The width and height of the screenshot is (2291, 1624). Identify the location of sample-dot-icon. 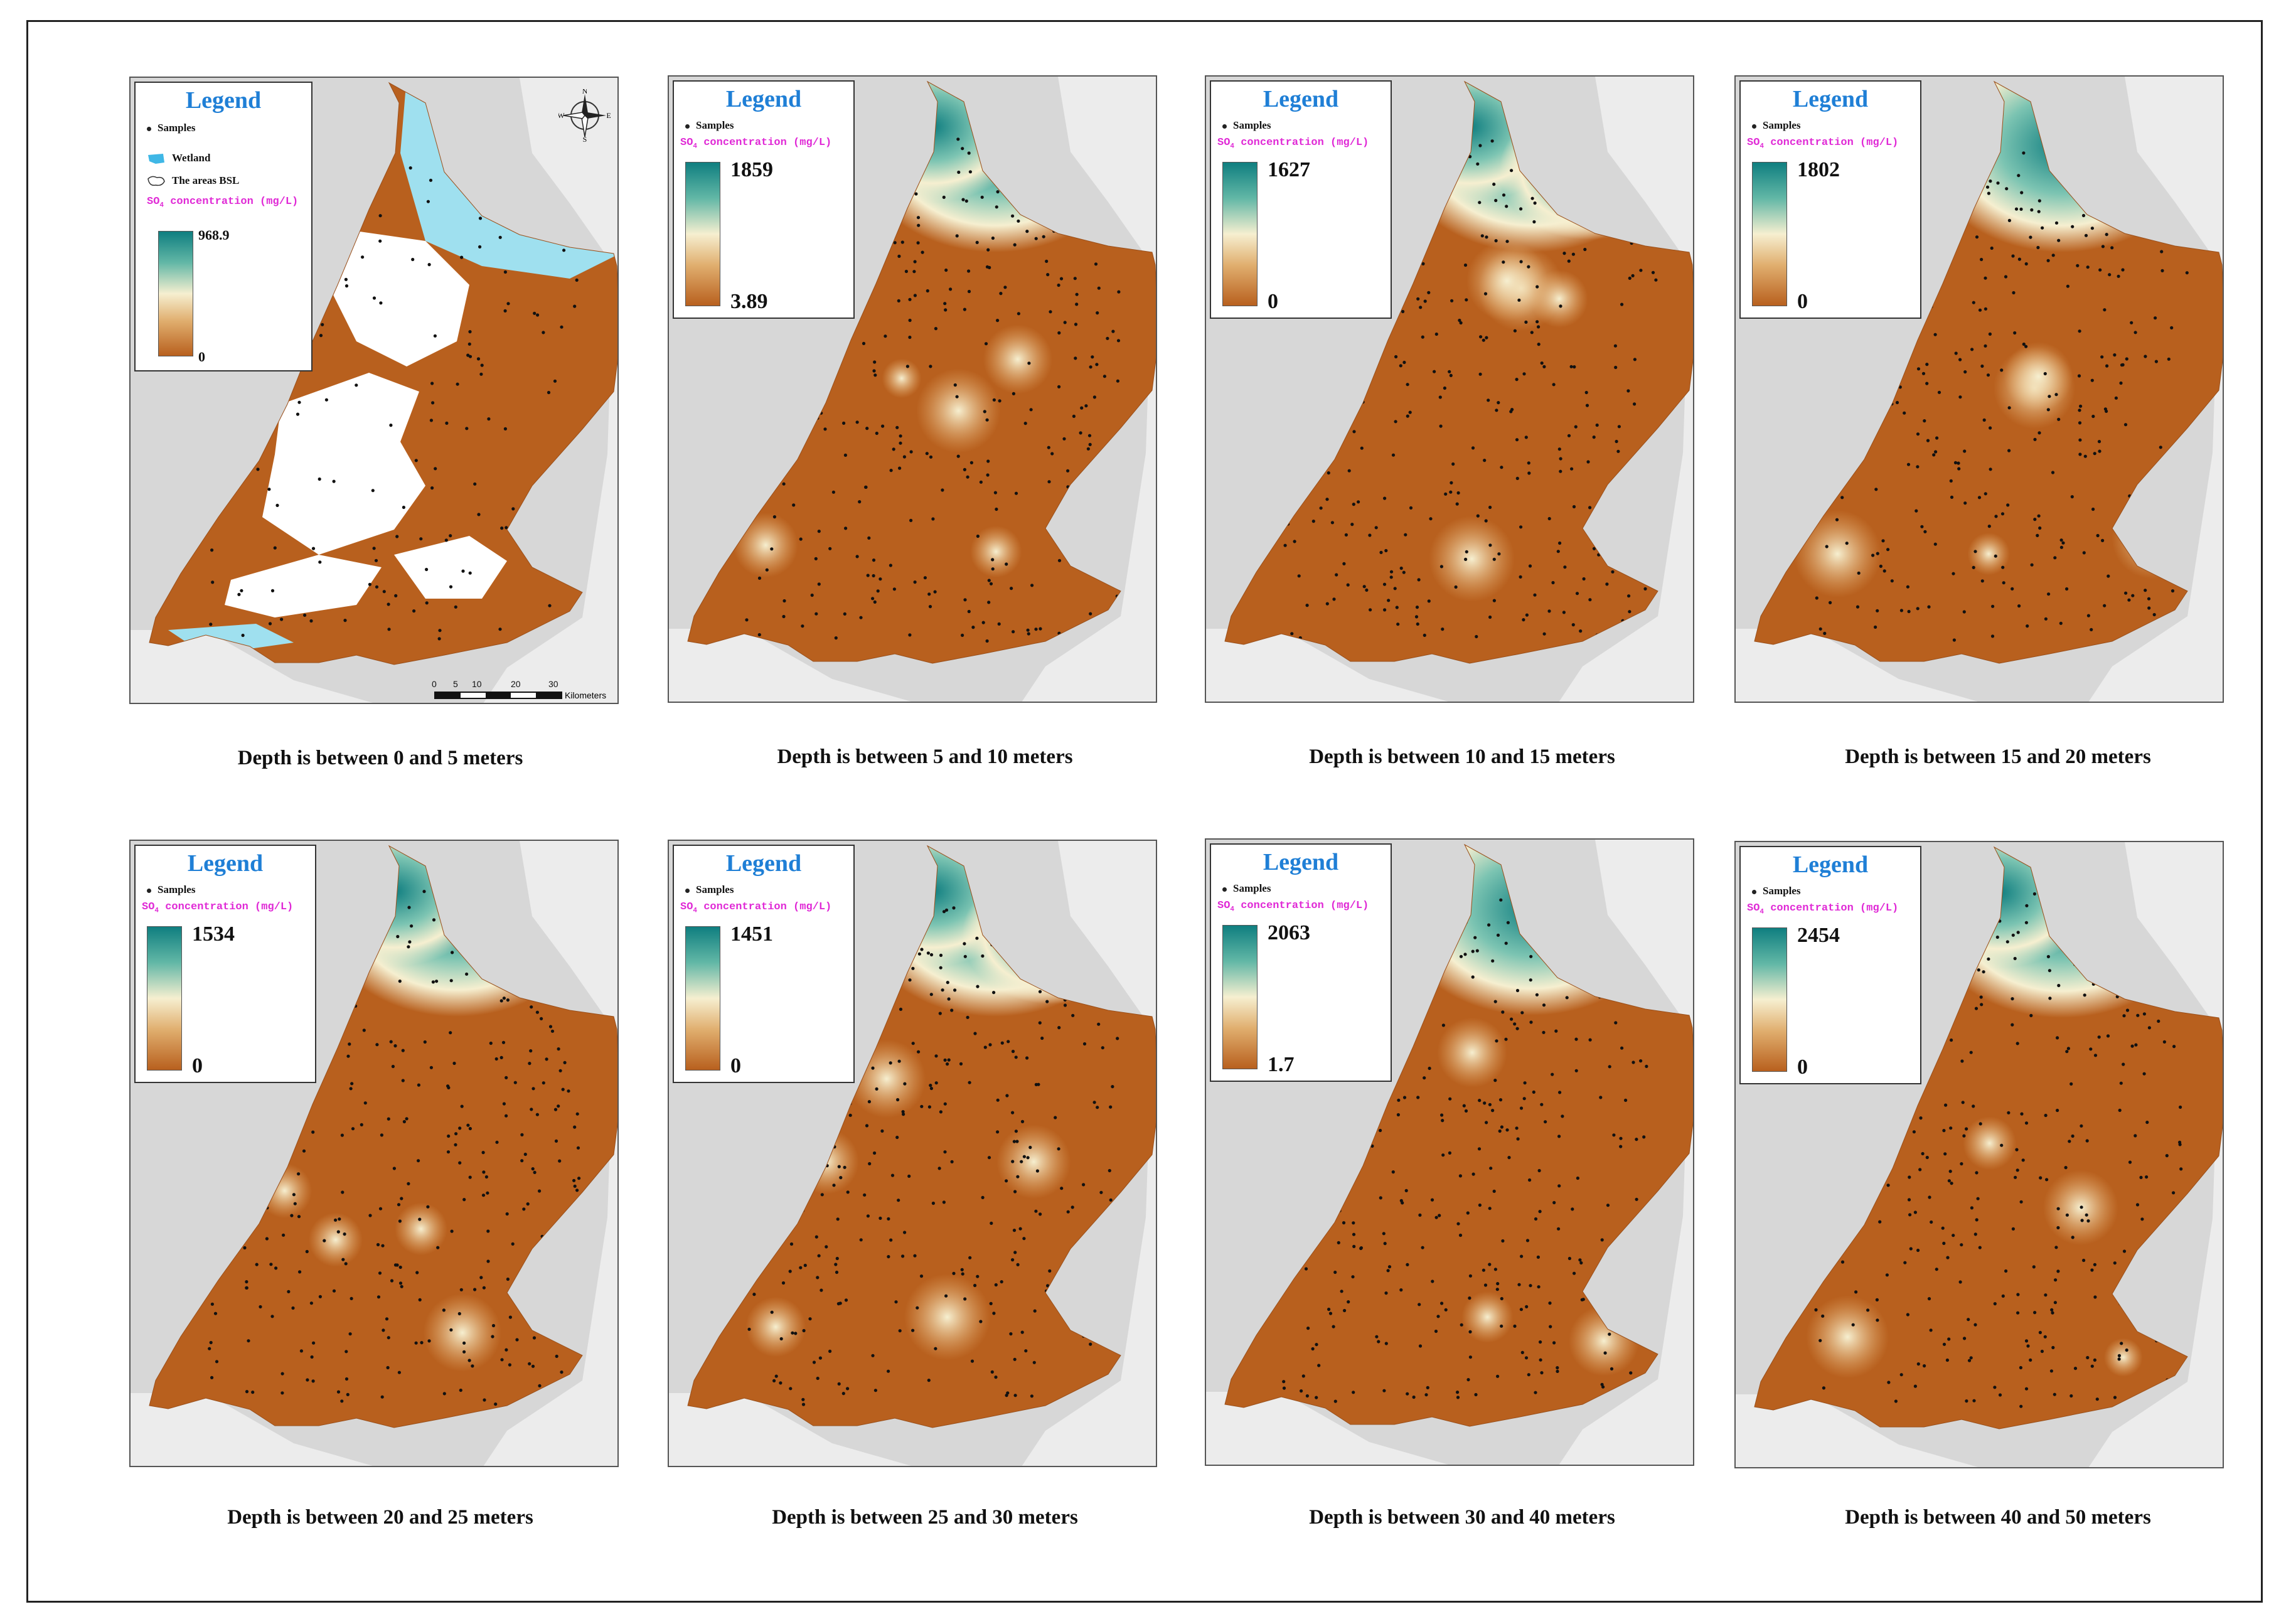
(1754, 126).